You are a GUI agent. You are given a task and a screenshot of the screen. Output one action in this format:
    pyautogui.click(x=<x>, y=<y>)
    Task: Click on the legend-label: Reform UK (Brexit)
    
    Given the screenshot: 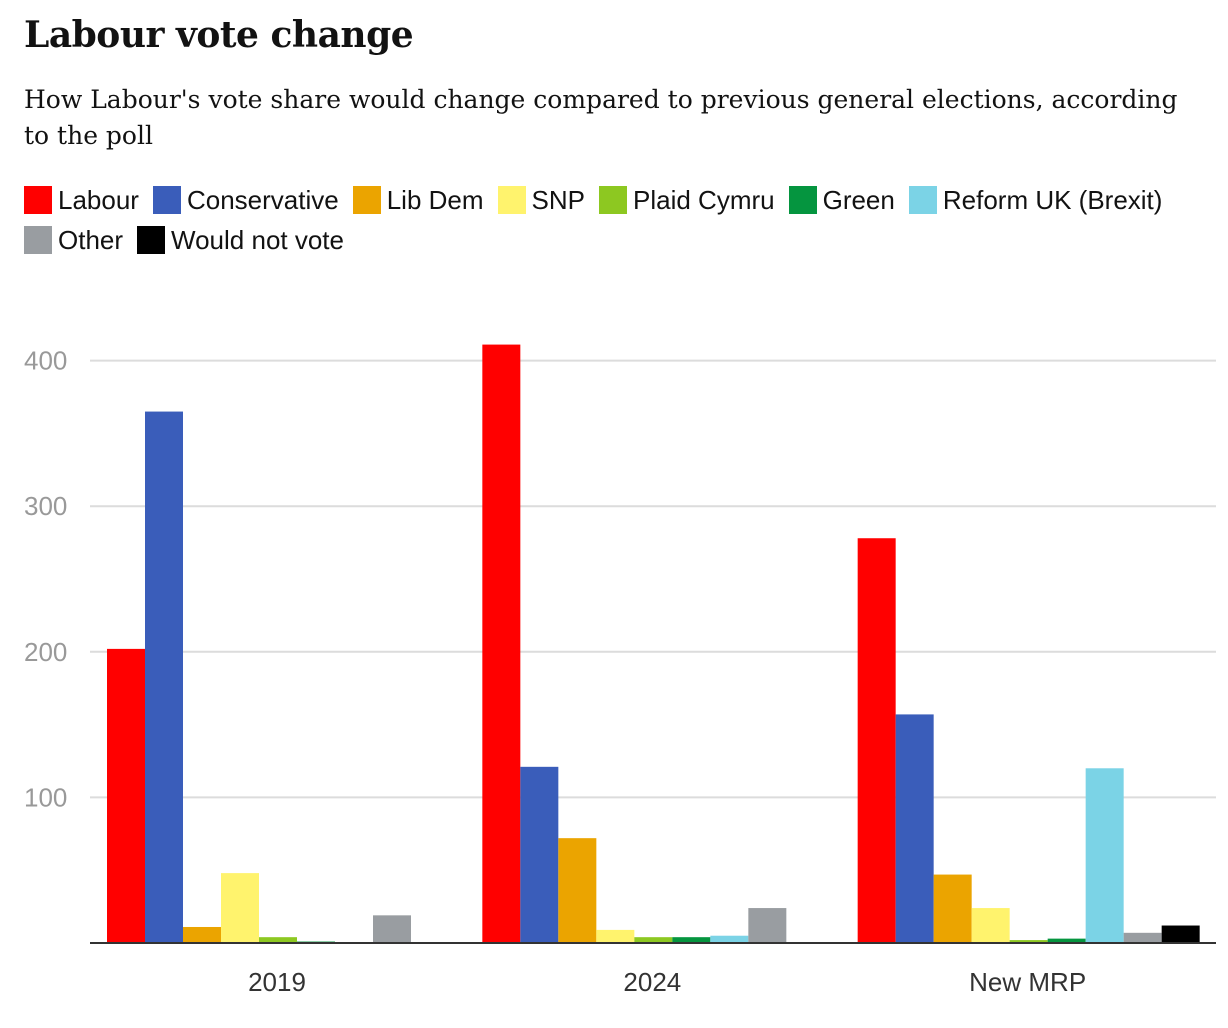 What is the action you would take?
    pyautogui.click(x=1052, y=200)
    